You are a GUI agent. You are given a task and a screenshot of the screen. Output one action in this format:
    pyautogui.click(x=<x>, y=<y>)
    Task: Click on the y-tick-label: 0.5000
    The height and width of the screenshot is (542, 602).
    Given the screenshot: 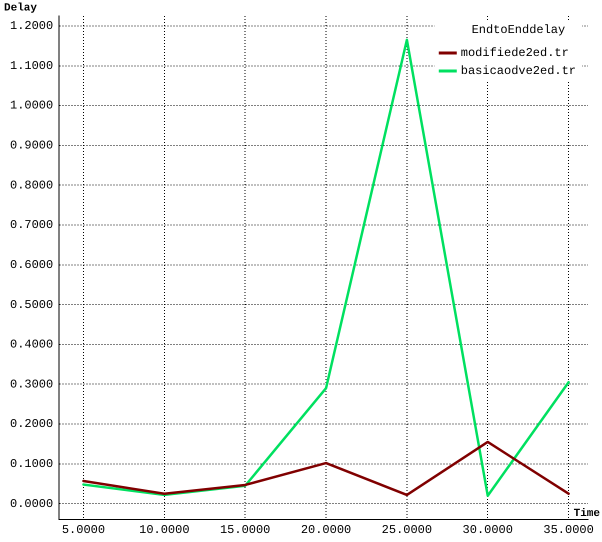 What is the action you would take?
    pyautogui.click(x=32, y=305)
    